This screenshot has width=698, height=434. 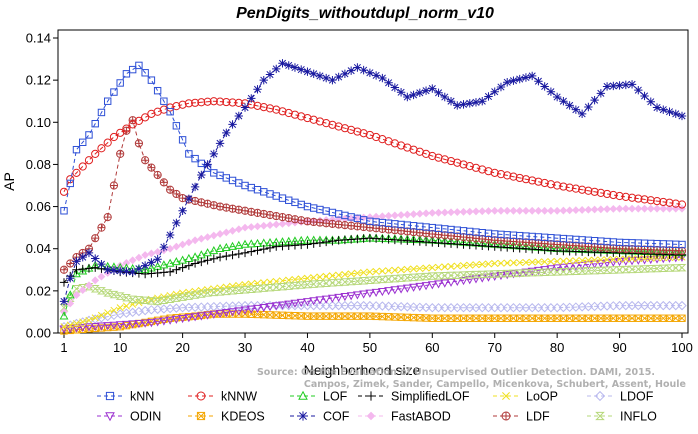 I want to click on series-simplifiedlof, so click(x=373, y=260).